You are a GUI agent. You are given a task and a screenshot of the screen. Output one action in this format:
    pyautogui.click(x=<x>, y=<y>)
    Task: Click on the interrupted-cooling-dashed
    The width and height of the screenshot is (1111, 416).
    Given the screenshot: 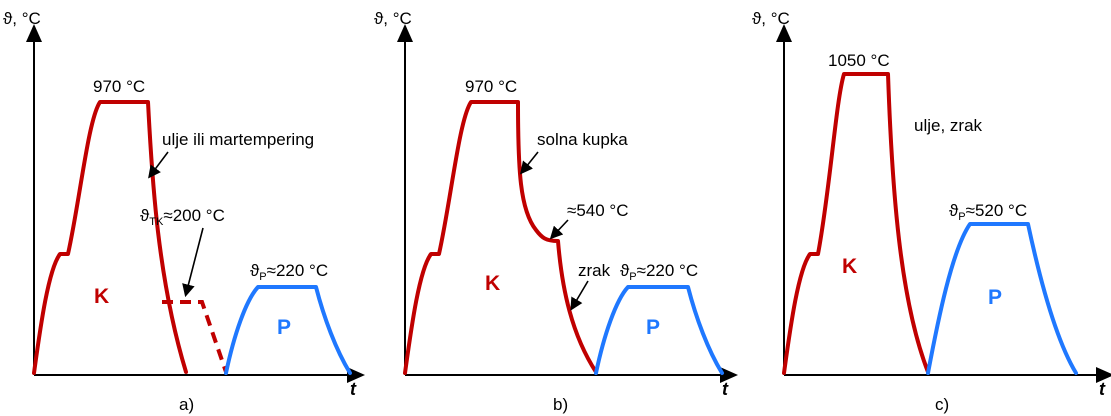 What is the action you would take?
    pyautogui.click(x=195, y=336)
    